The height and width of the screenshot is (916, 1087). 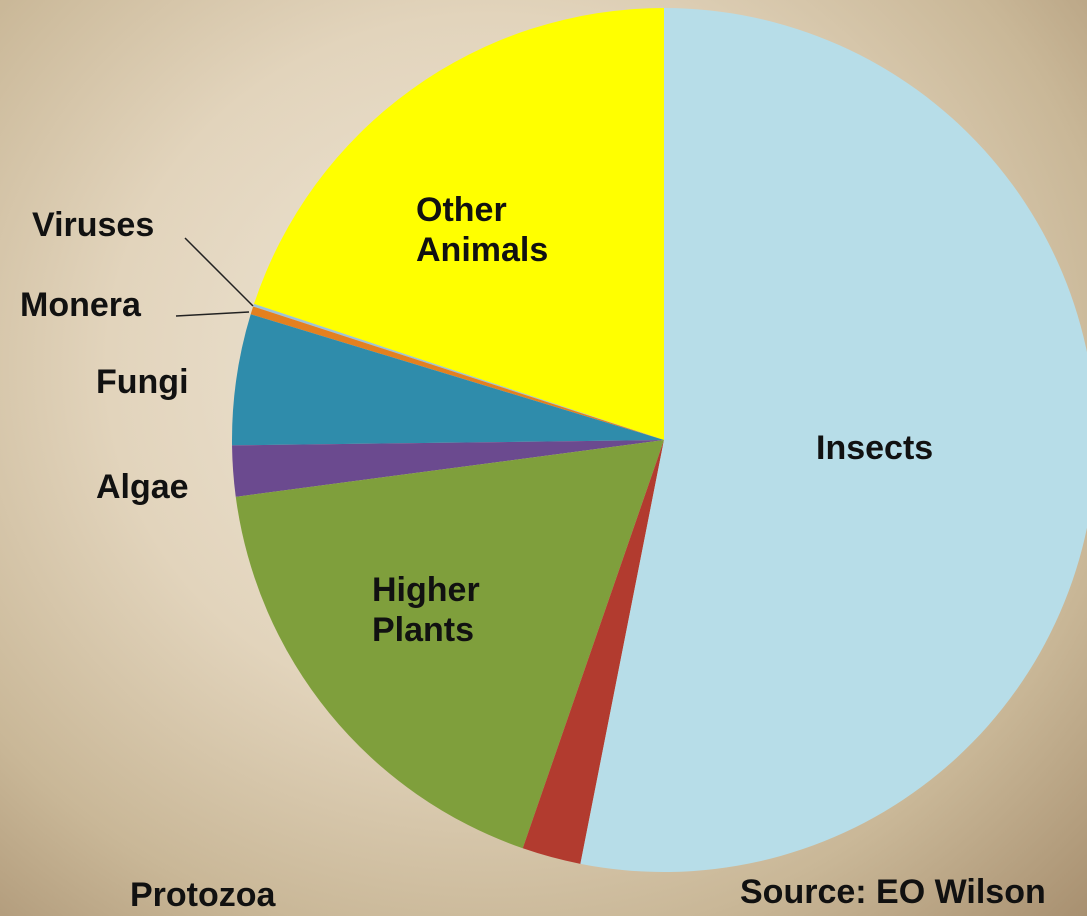 I want to click on slice-label: Algae, so click(x=142, y=487).